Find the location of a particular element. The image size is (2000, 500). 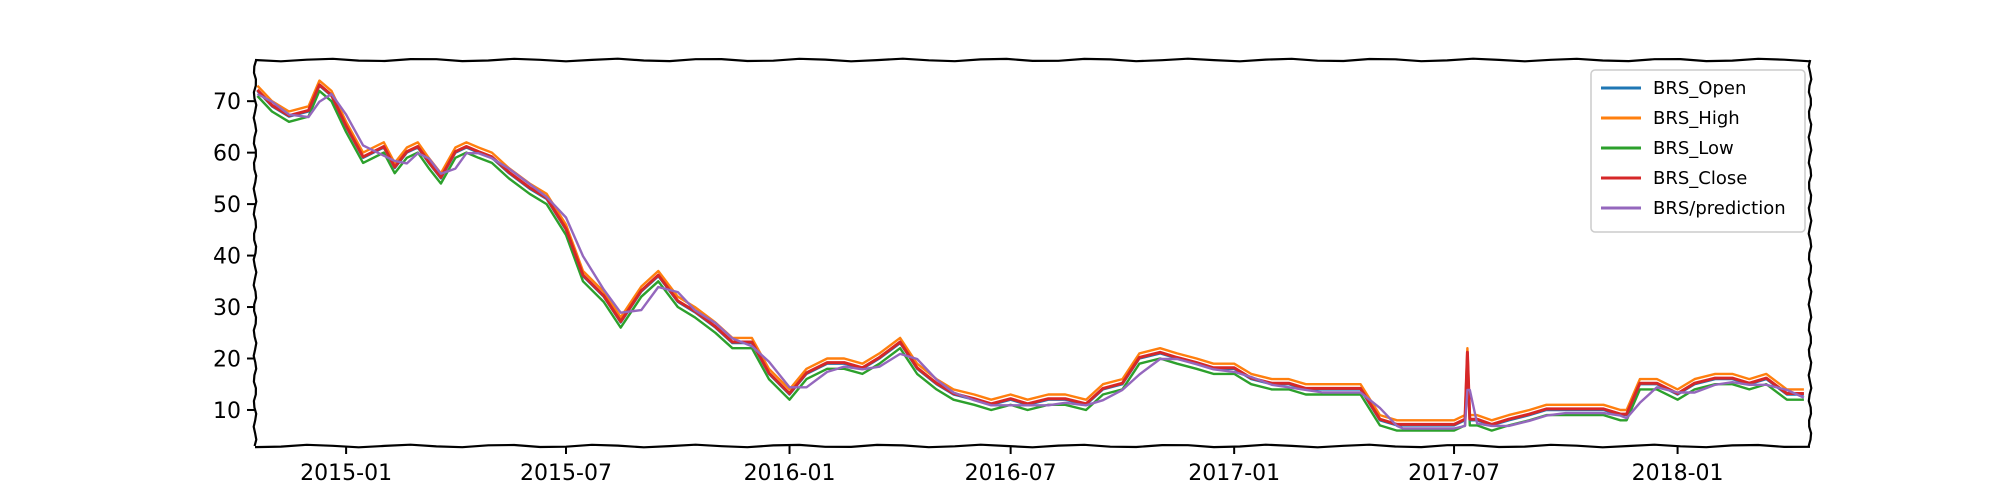

legend-item: BRS_Close is located at coordinates (1674, 178).